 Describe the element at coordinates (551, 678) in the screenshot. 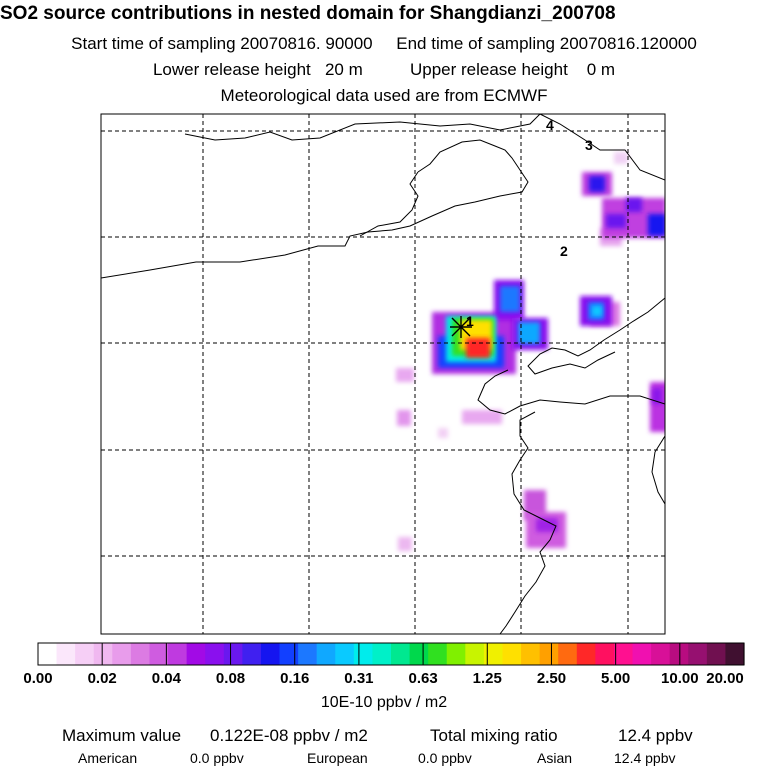

I see `colorbar-tick-label: 2.50` at that location.